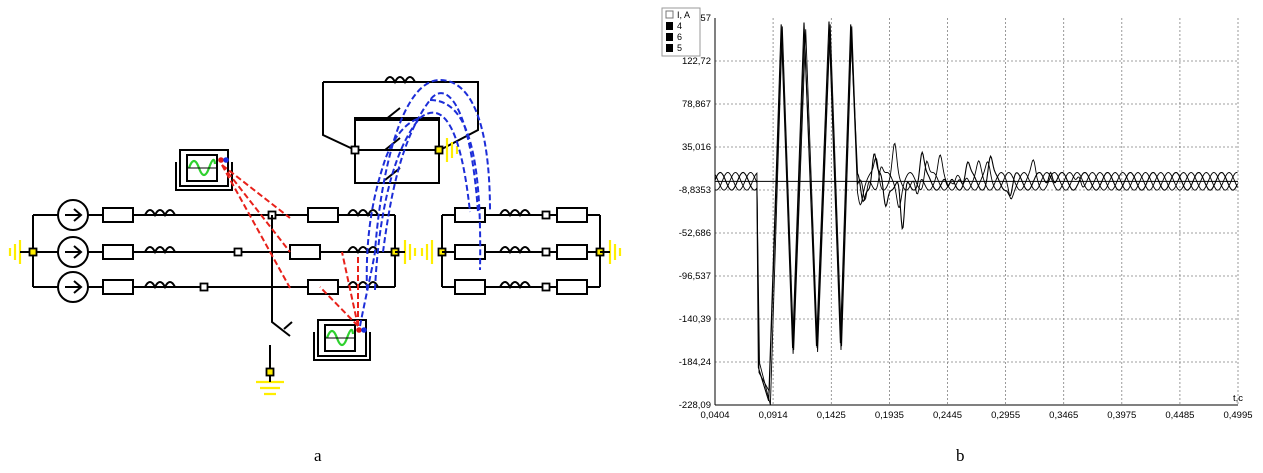 This screenshot has height=473, width=1263. What do you see at coordinates (521, 251) in the screenshot?
I see `load-section` at bounding box center [521, 251].